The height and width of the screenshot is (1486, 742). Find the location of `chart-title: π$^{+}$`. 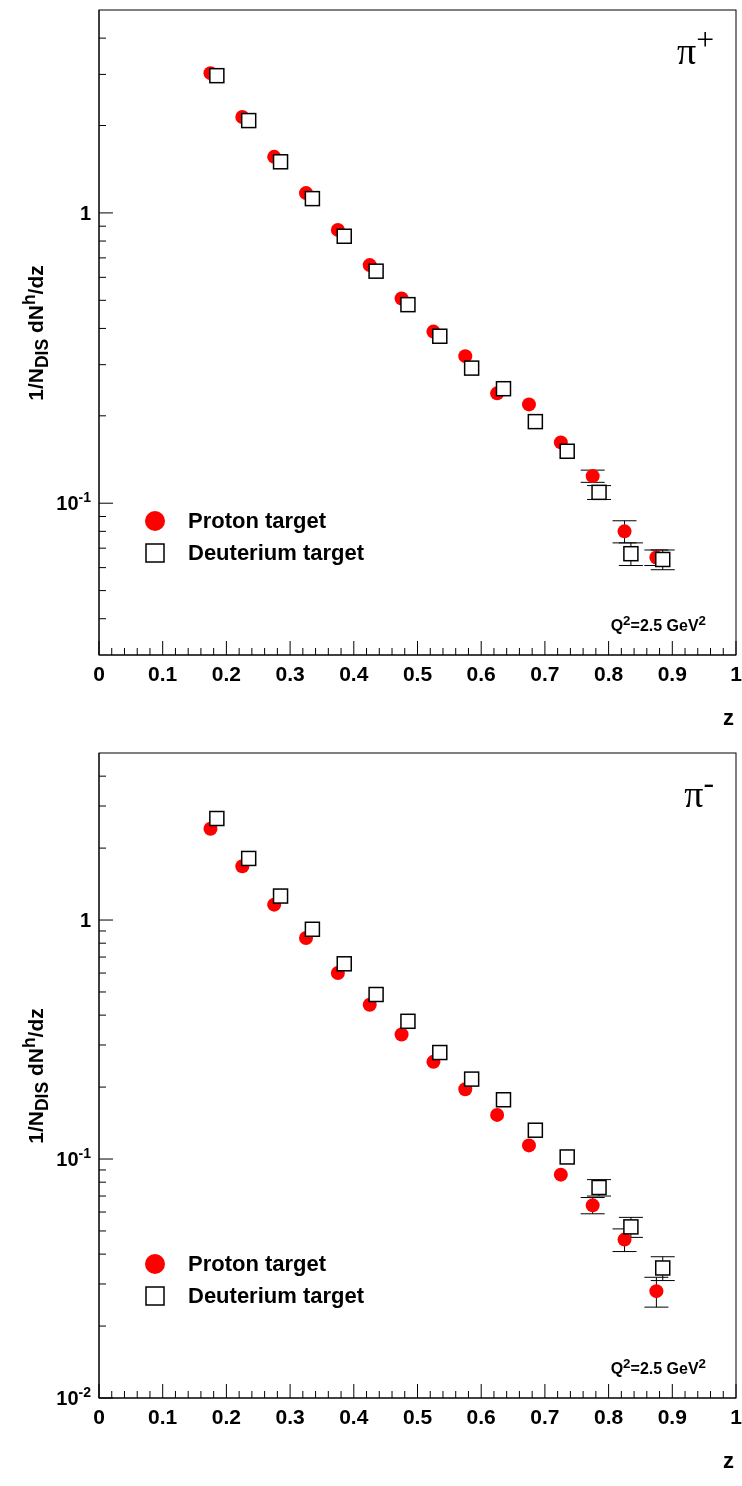

chart-title: π$^{+}$ is located at coordinates (695, 47).